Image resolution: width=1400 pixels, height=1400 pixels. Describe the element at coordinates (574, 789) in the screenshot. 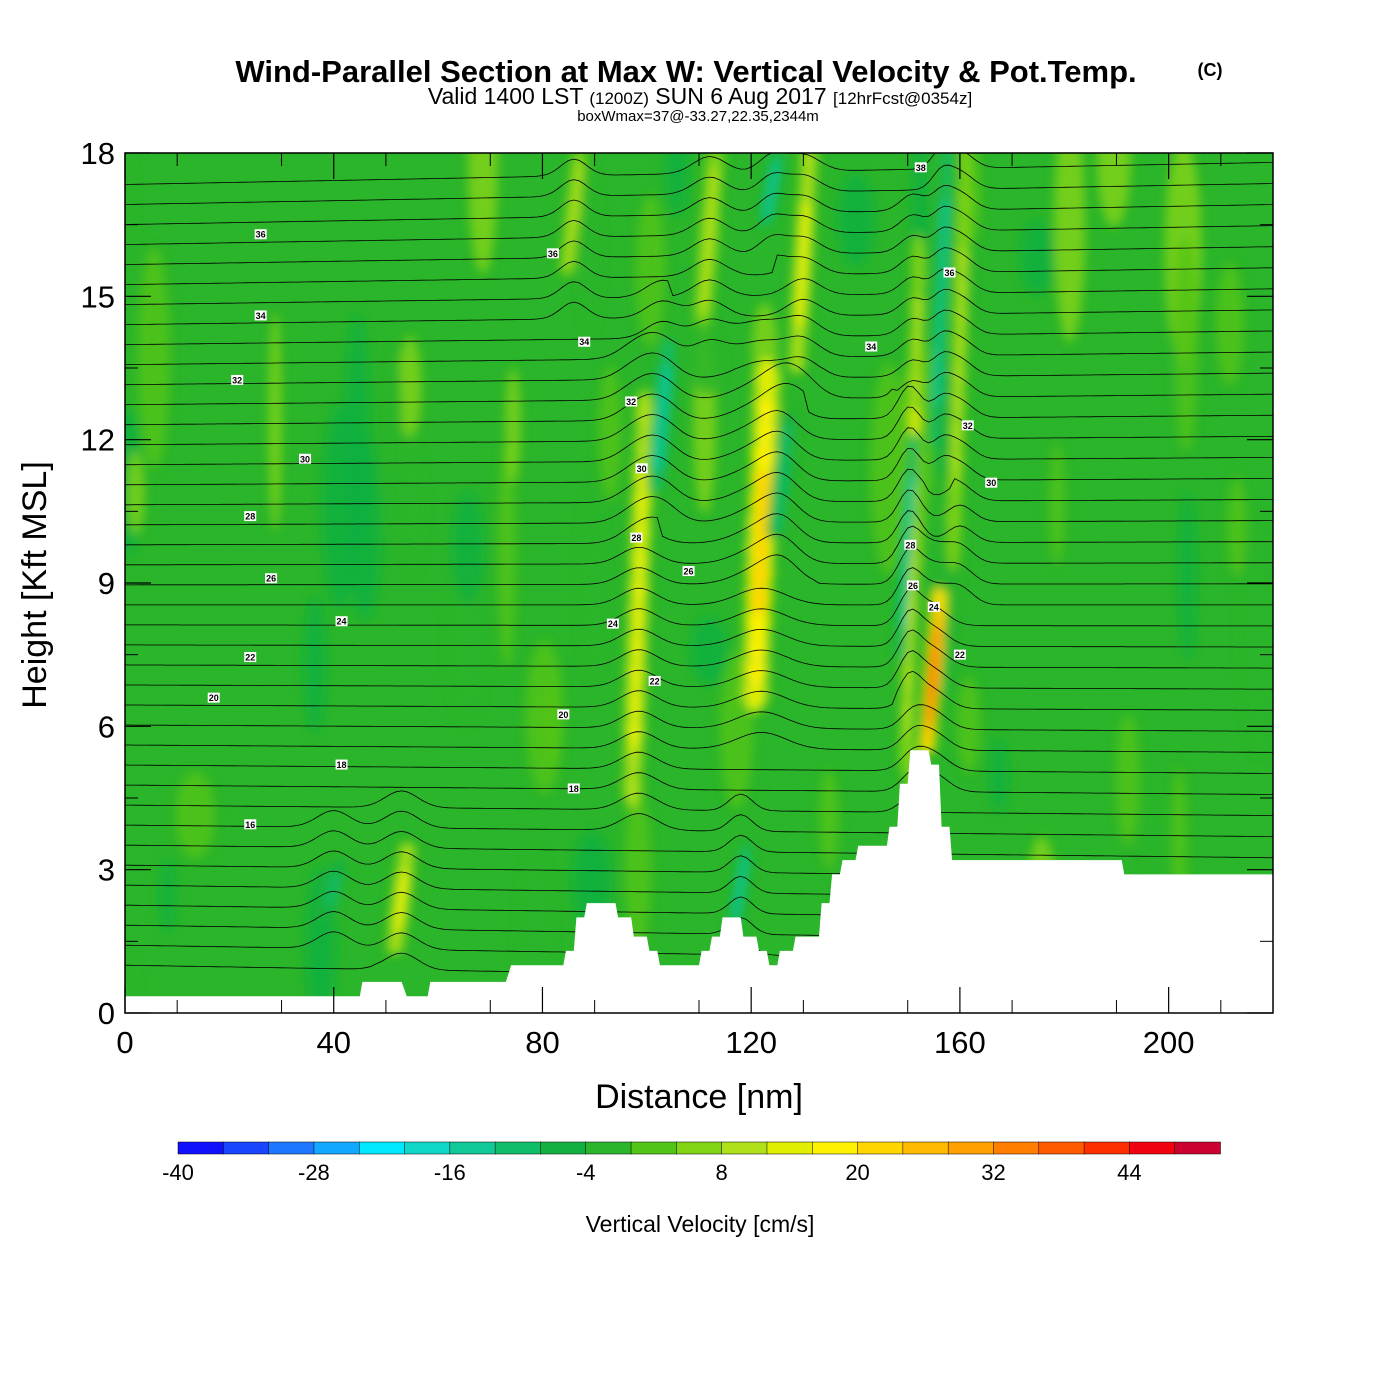

I see `contour-label-text: 18` at that location.